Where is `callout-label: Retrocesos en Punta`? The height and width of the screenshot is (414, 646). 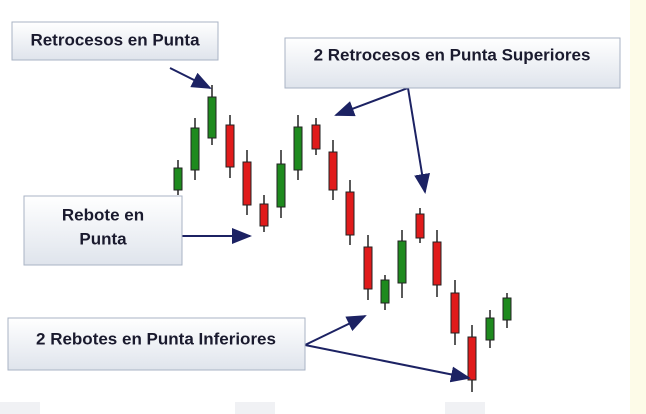 callout-label: Retrocesos en Punta is located at coordinates (115, 39).